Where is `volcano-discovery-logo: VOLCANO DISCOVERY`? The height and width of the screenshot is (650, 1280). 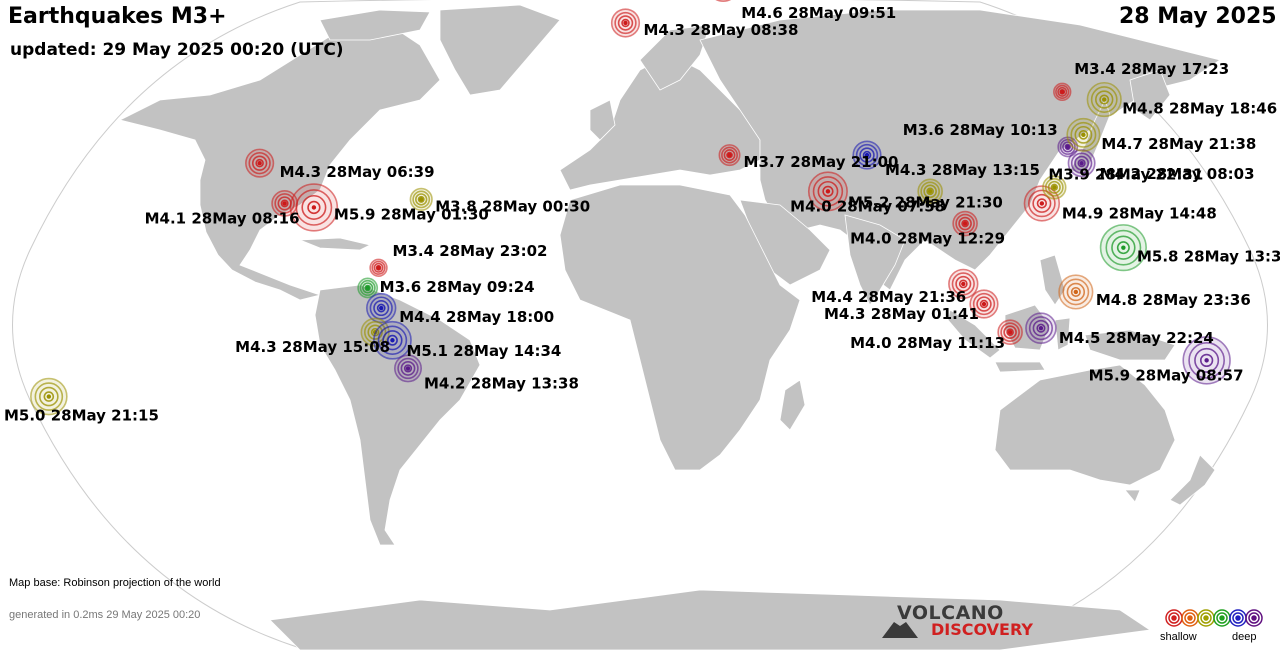
volcano-discovery-logo: VOLCANO DISCOVERY is located at coordinates (960, 623).